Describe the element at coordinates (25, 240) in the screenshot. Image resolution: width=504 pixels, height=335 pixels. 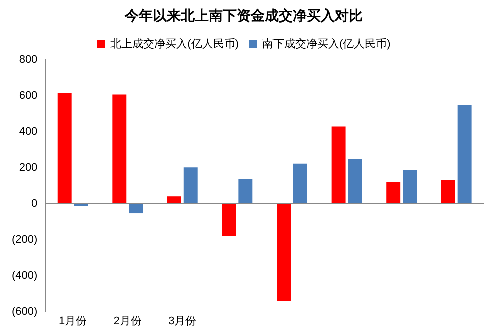
I see `y-tick-label: (200)` at that location.